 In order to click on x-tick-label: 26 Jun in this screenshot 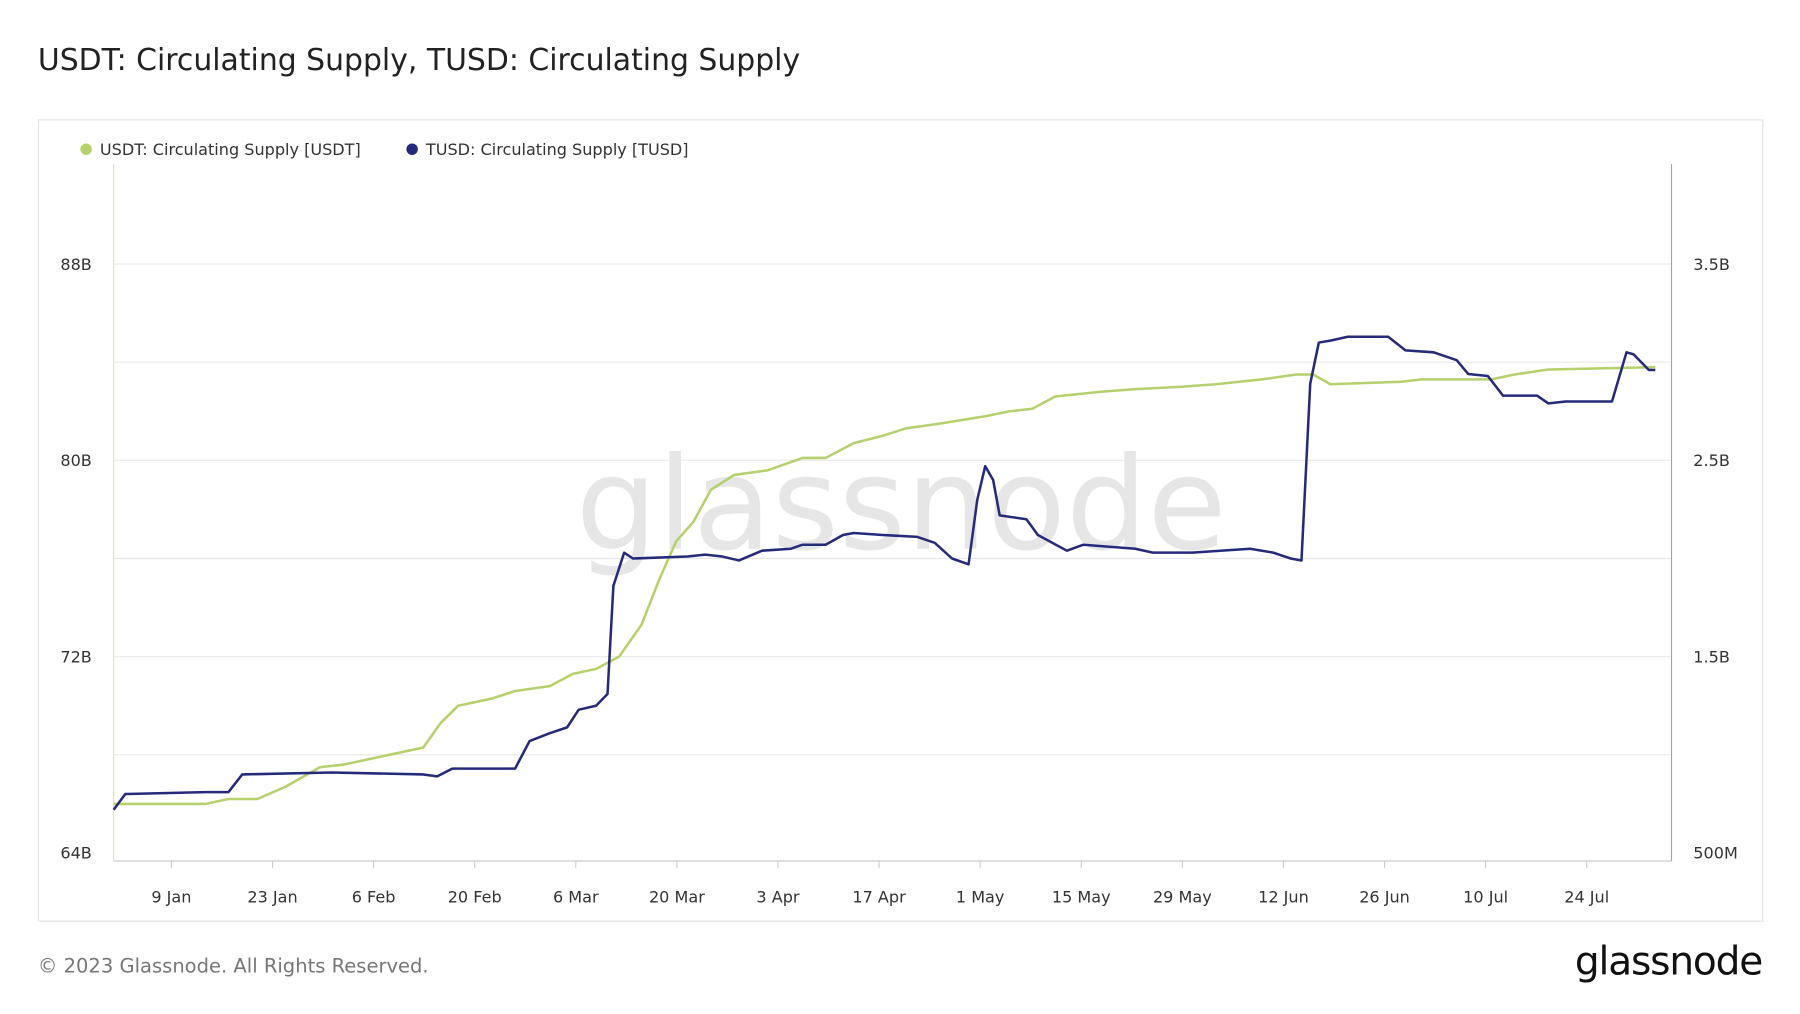, I will do `click(1384, 896)`.